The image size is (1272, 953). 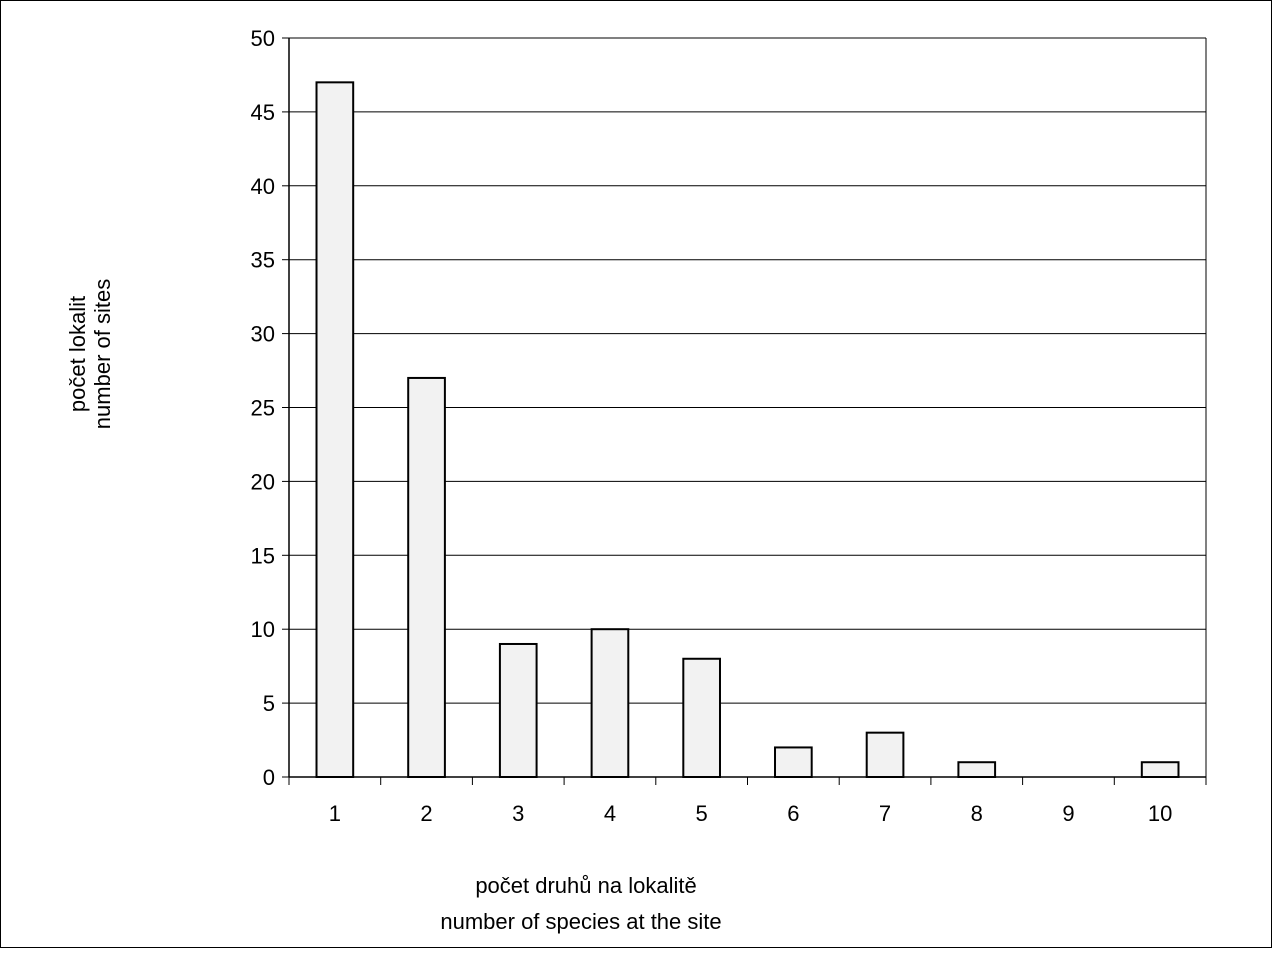 I want to click on x-tick-label: 4, so click(x=610, y=813).